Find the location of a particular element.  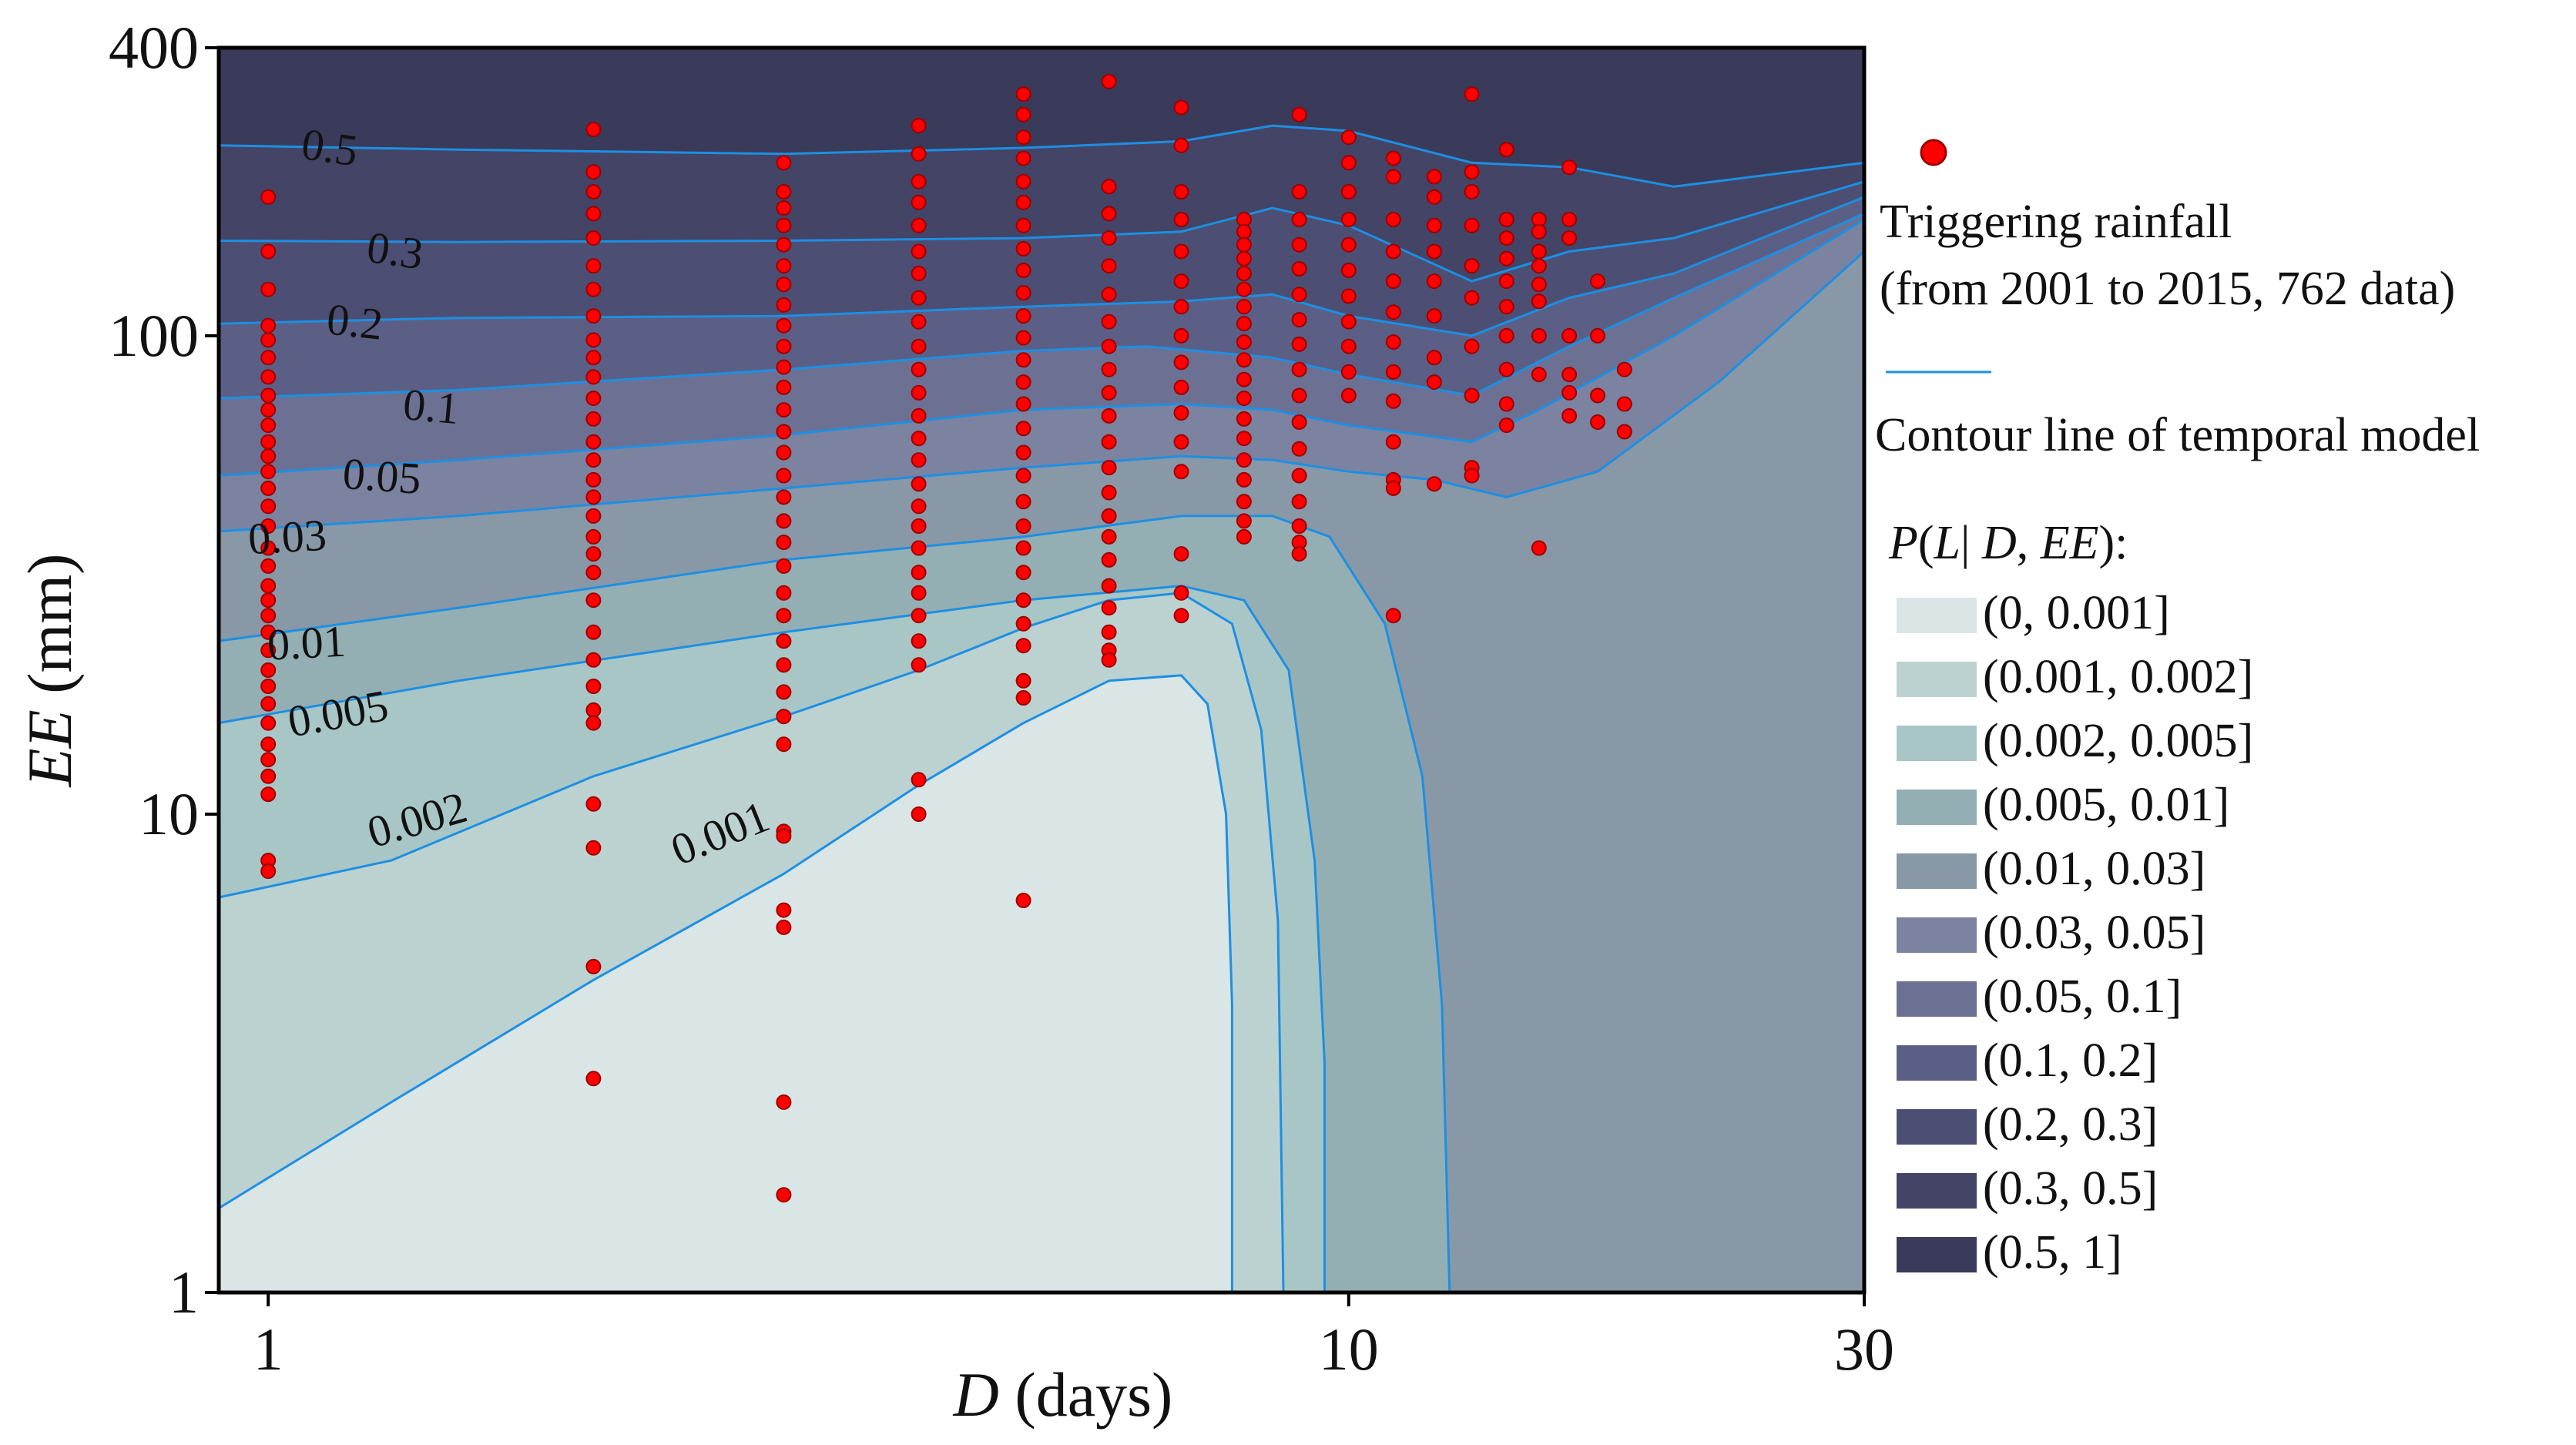

legend-bin-label: (0.05, 0.1] is located at coordinates (2082, 997).